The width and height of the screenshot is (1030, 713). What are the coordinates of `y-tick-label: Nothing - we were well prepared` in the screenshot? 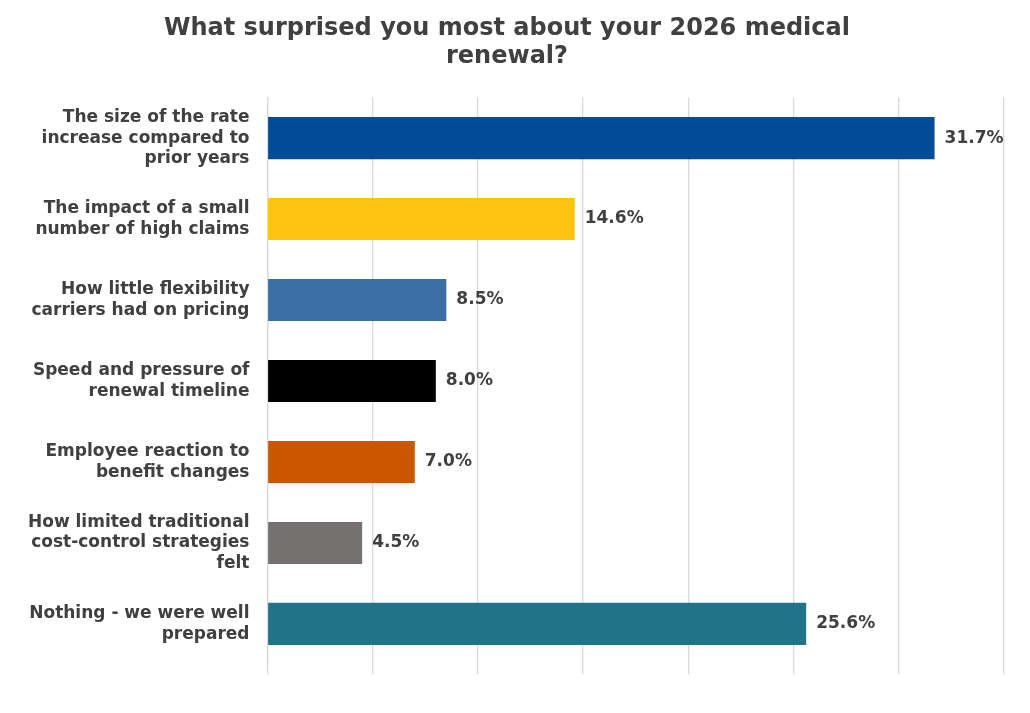 It's located at (139, 622).